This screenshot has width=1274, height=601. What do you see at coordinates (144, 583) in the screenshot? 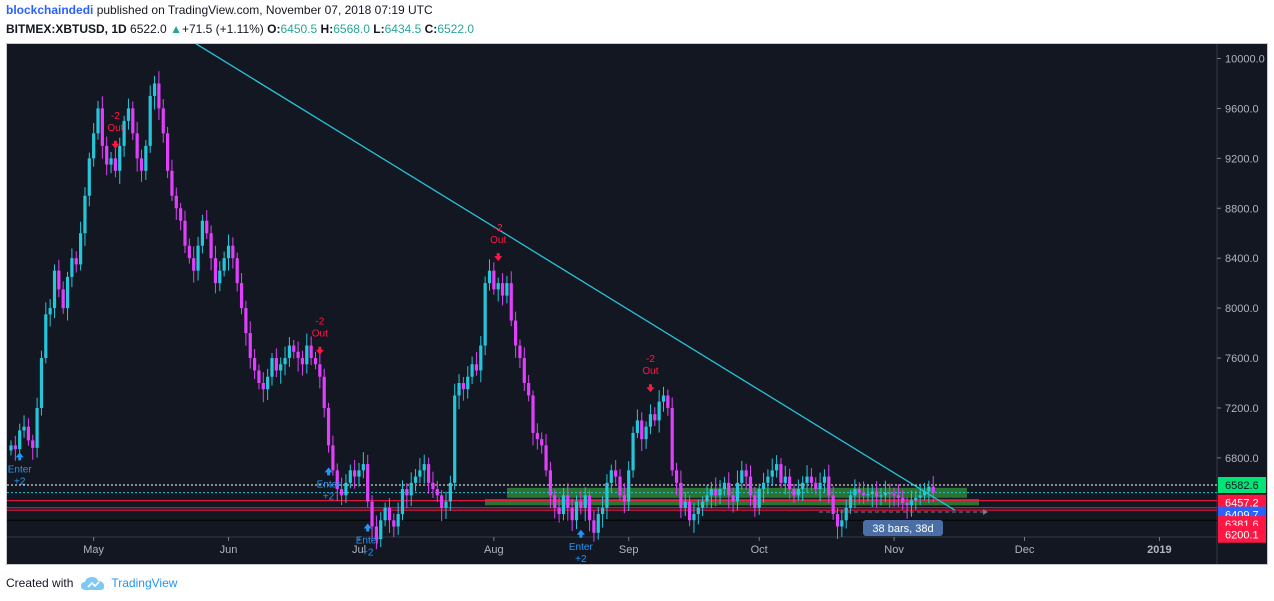
I see `tradingview-link: TradingView` at bounding box center [144, 583].